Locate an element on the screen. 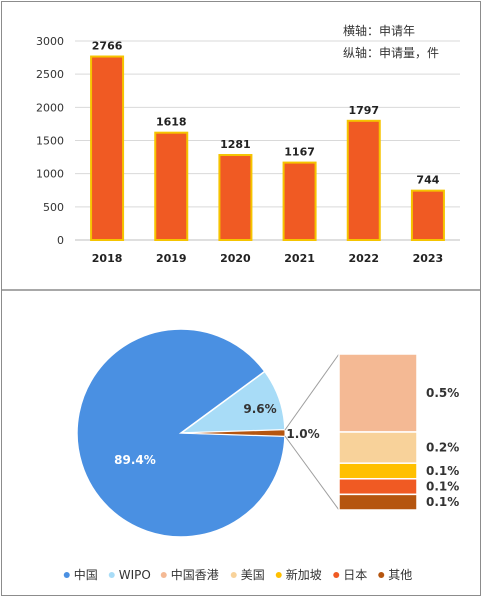 The image size is (483, 598). y-tick-label: 0 is located at coordinates (60, 240).